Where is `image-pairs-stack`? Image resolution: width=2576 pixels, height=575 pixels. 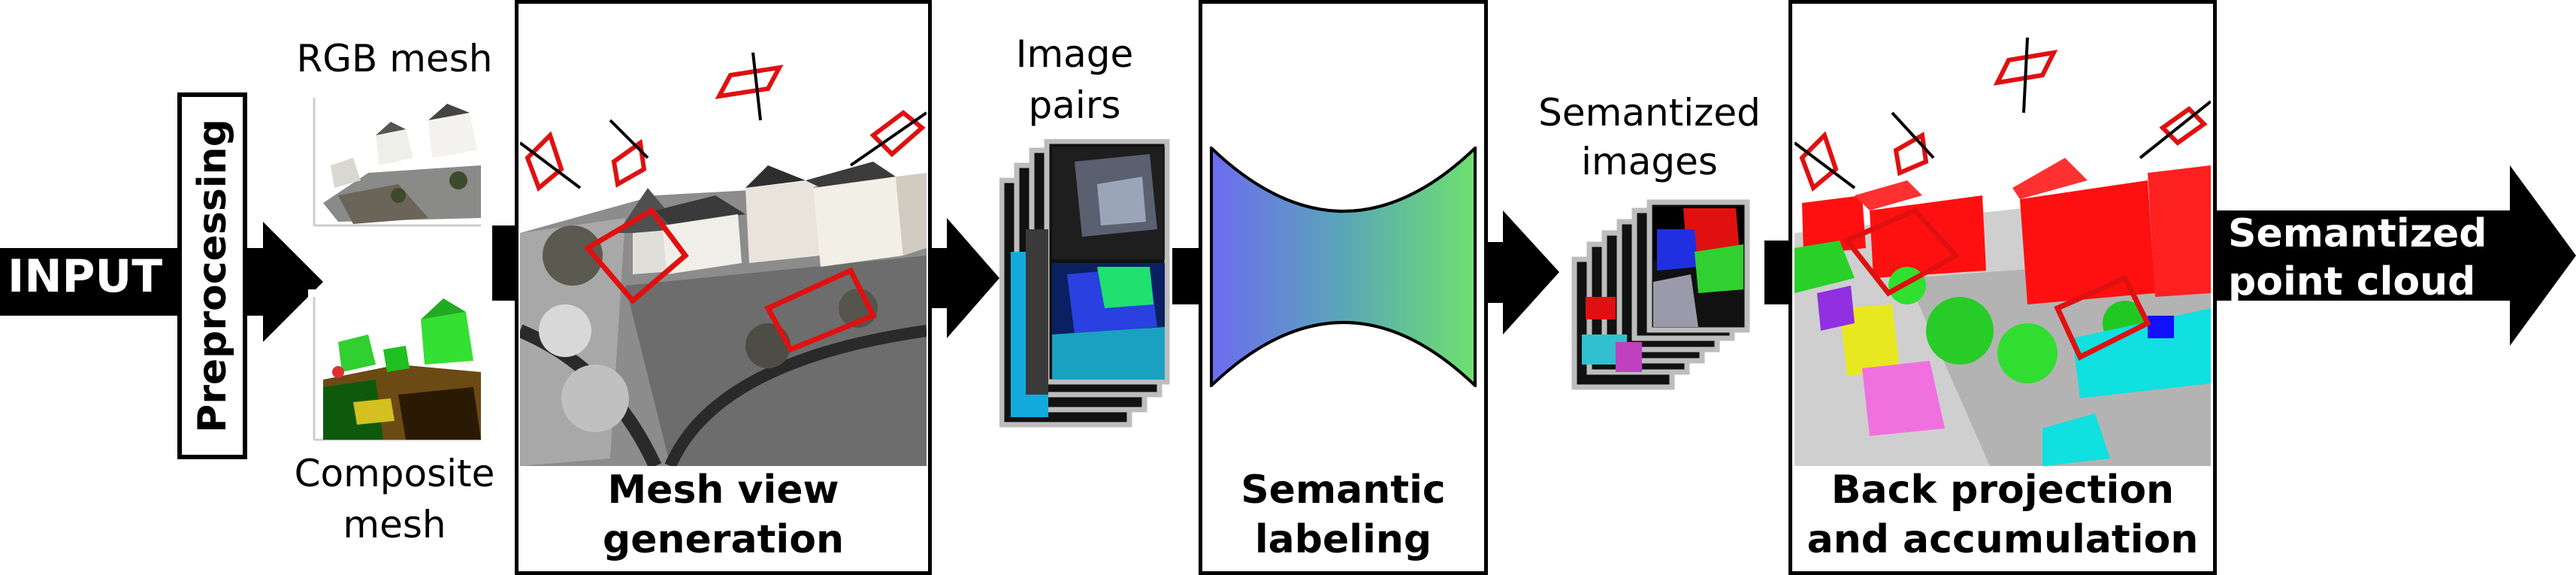
image-pairs-stack is located at coordinates (1086, 283).